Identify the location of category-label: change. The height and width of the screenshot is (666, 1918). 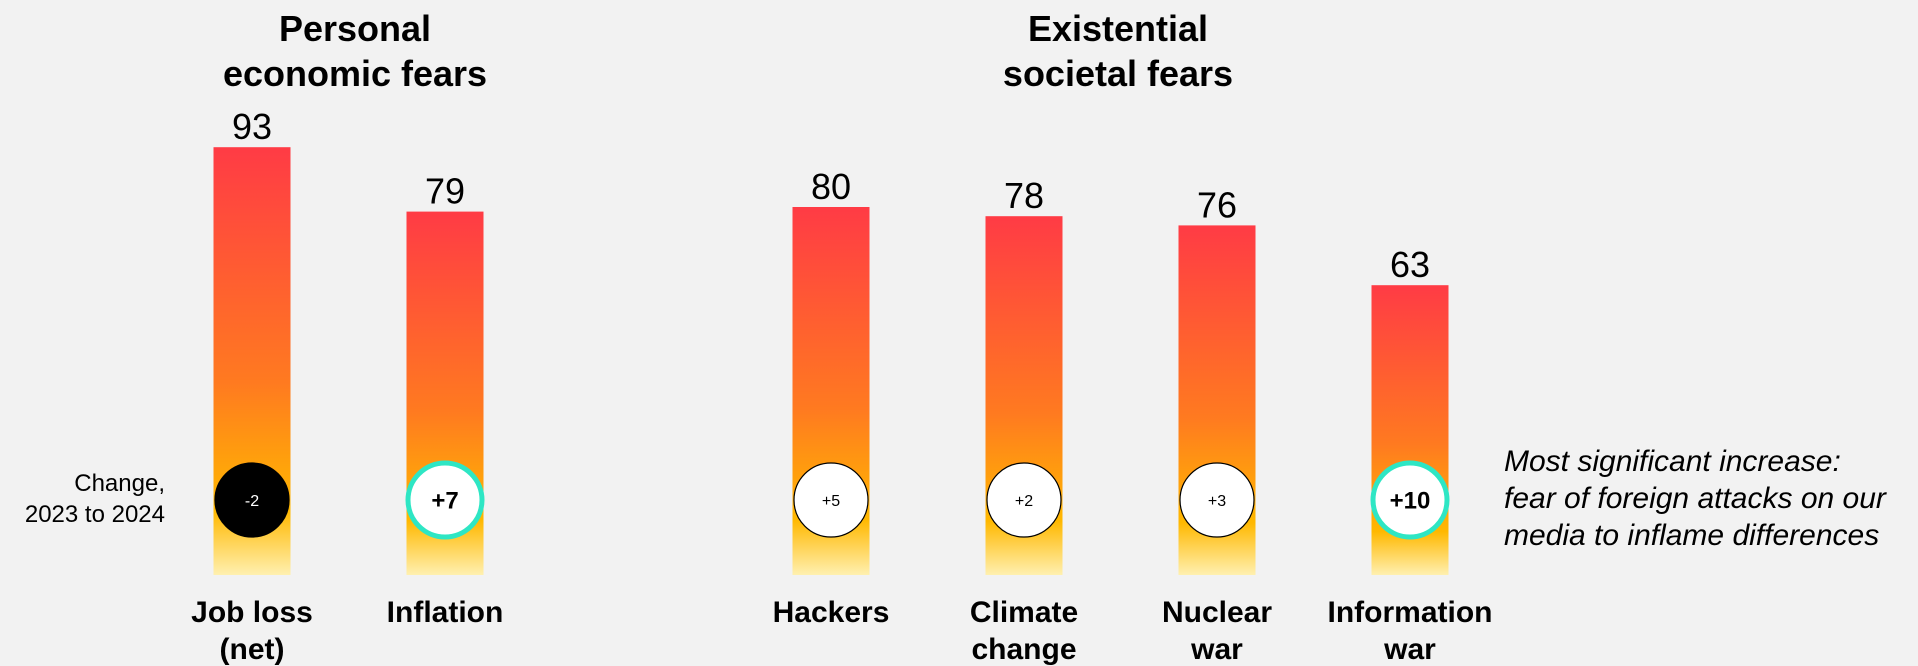
(1023, 649).